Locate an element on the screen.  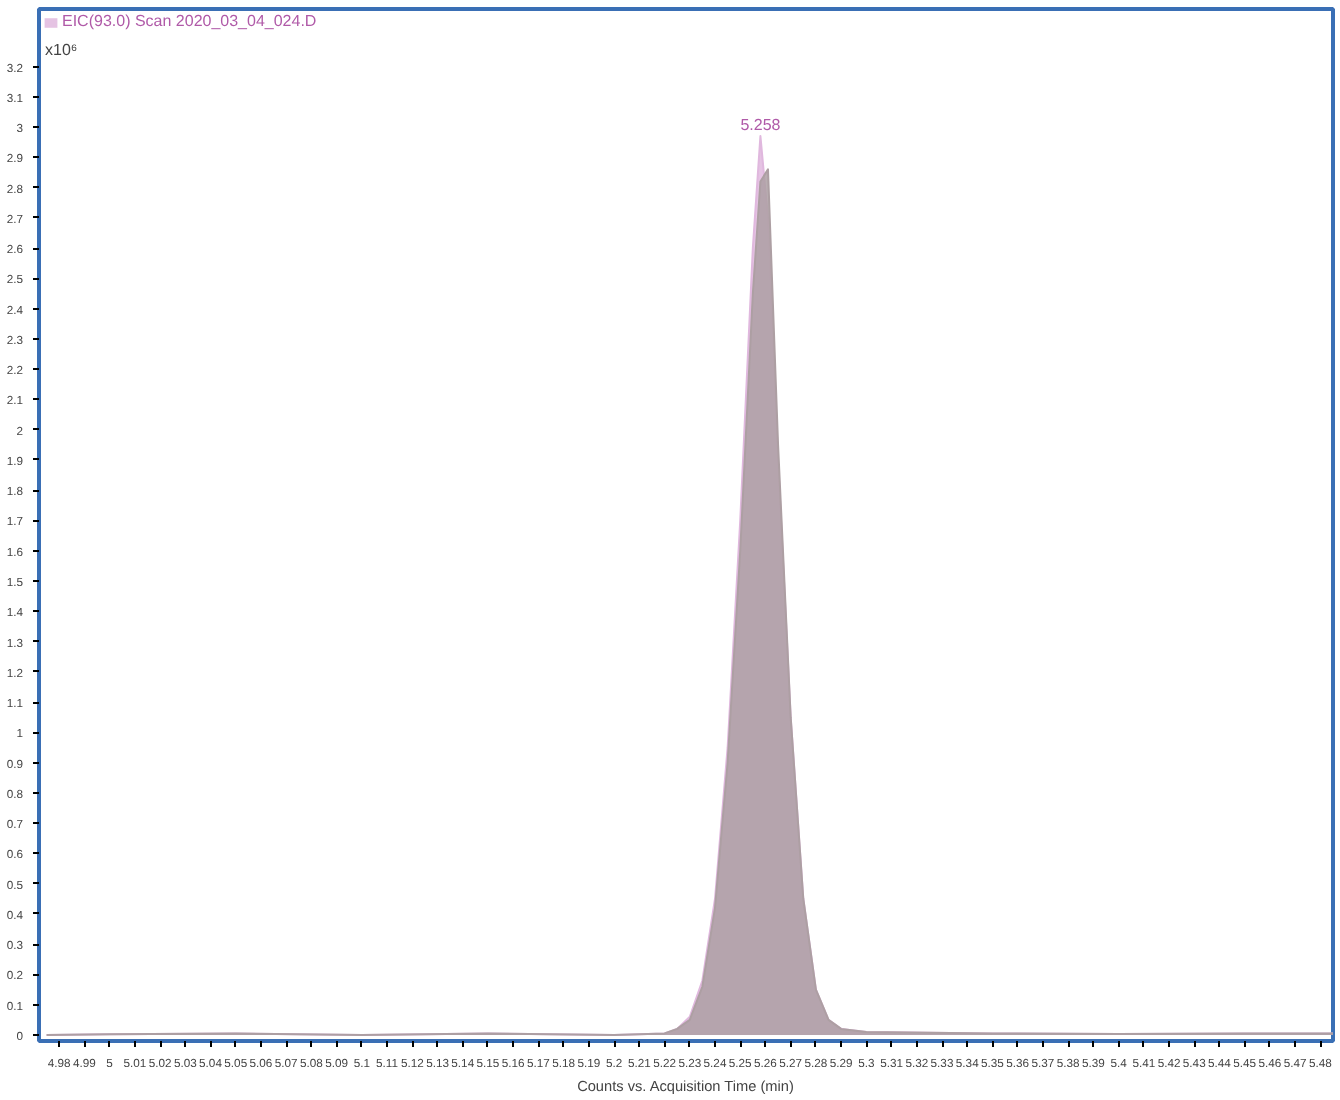
annotation: 5.258 is located at coordinates (761, 125).